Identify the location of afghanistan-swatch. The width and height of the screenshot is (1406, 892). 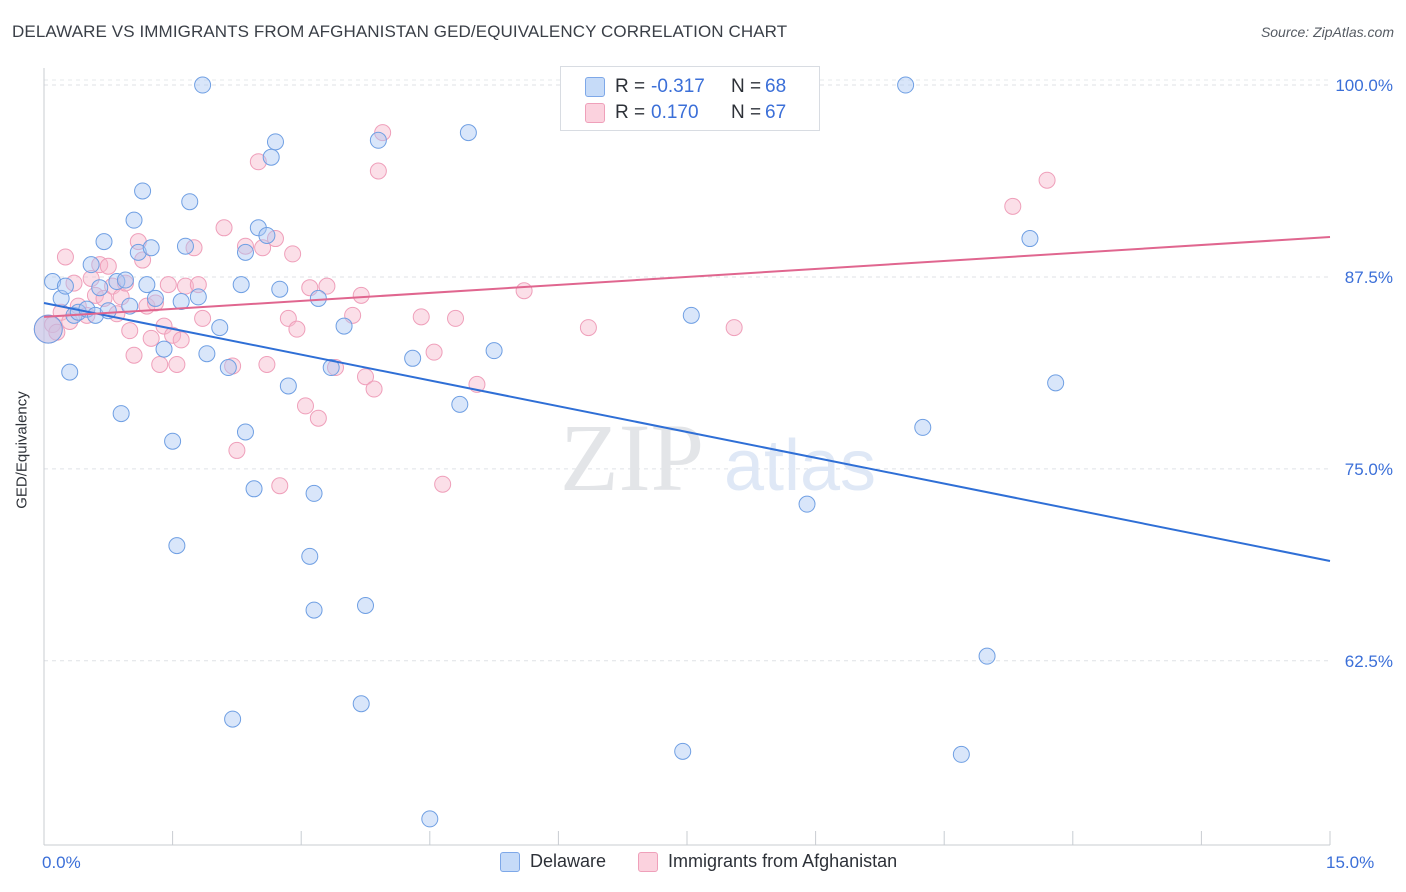
(648, 861).